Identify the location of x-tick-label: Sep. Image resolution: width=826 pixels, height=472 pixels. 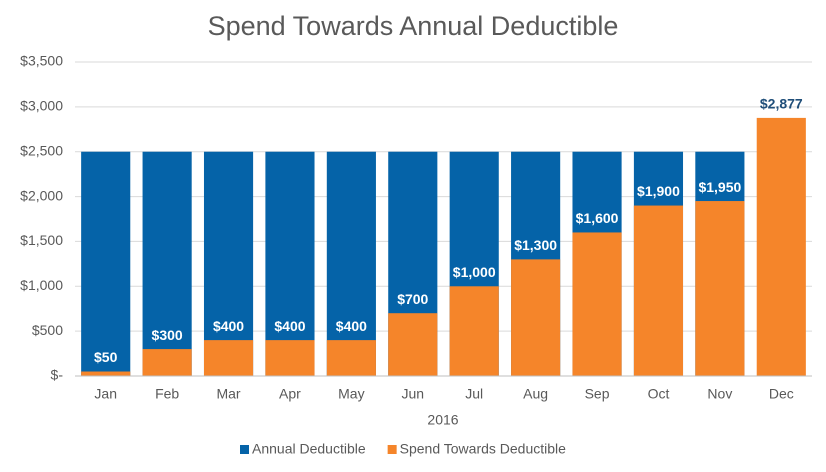
(597, 394).